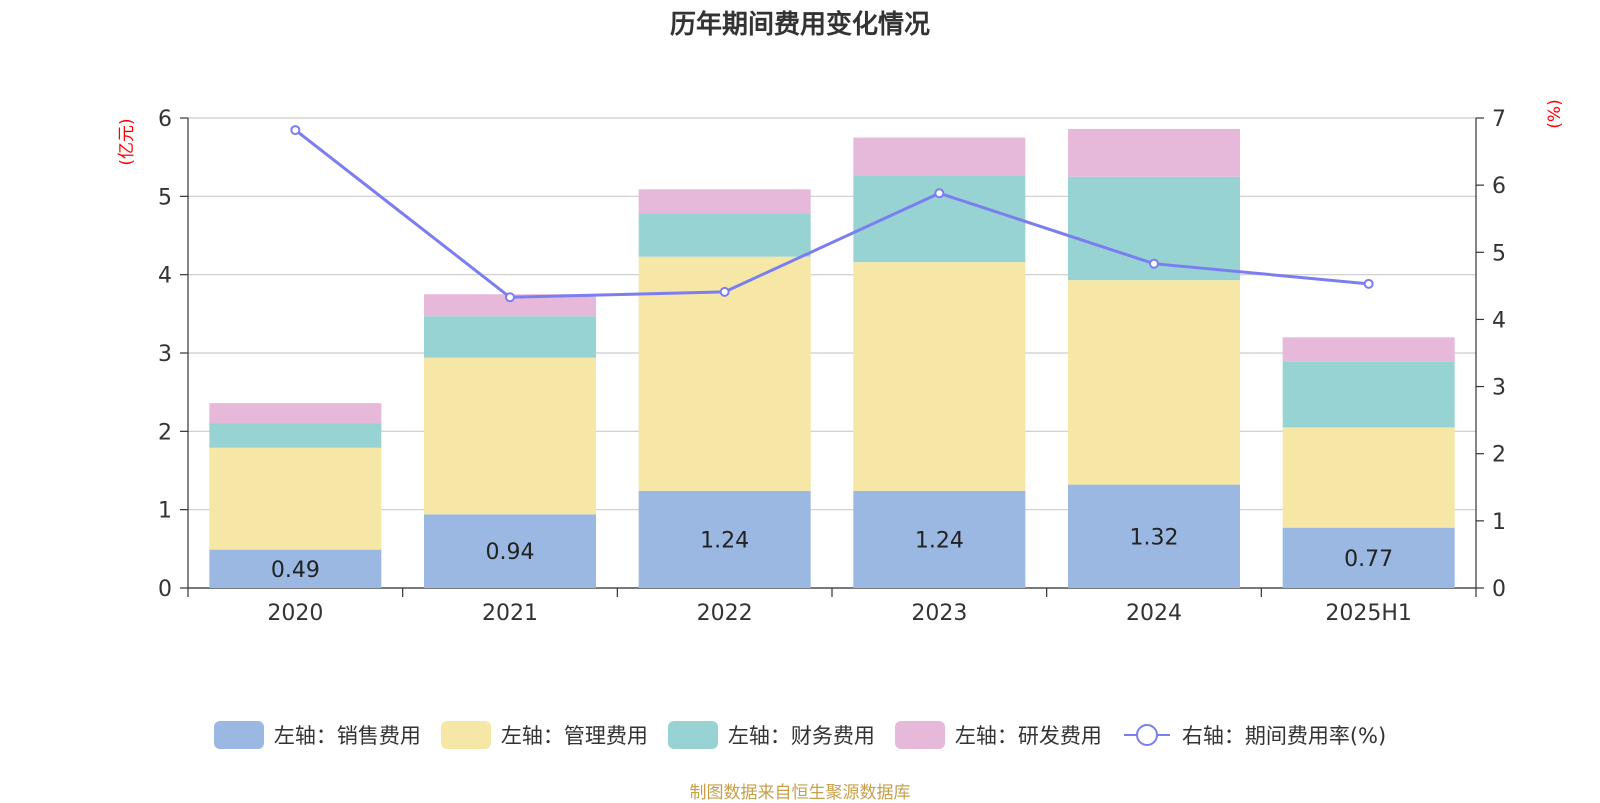 This screenshot has height=803, width=1600. Describe the element at coordinates (465, 735) in the screenshot. I see `legend-swatch-admin` at that location.